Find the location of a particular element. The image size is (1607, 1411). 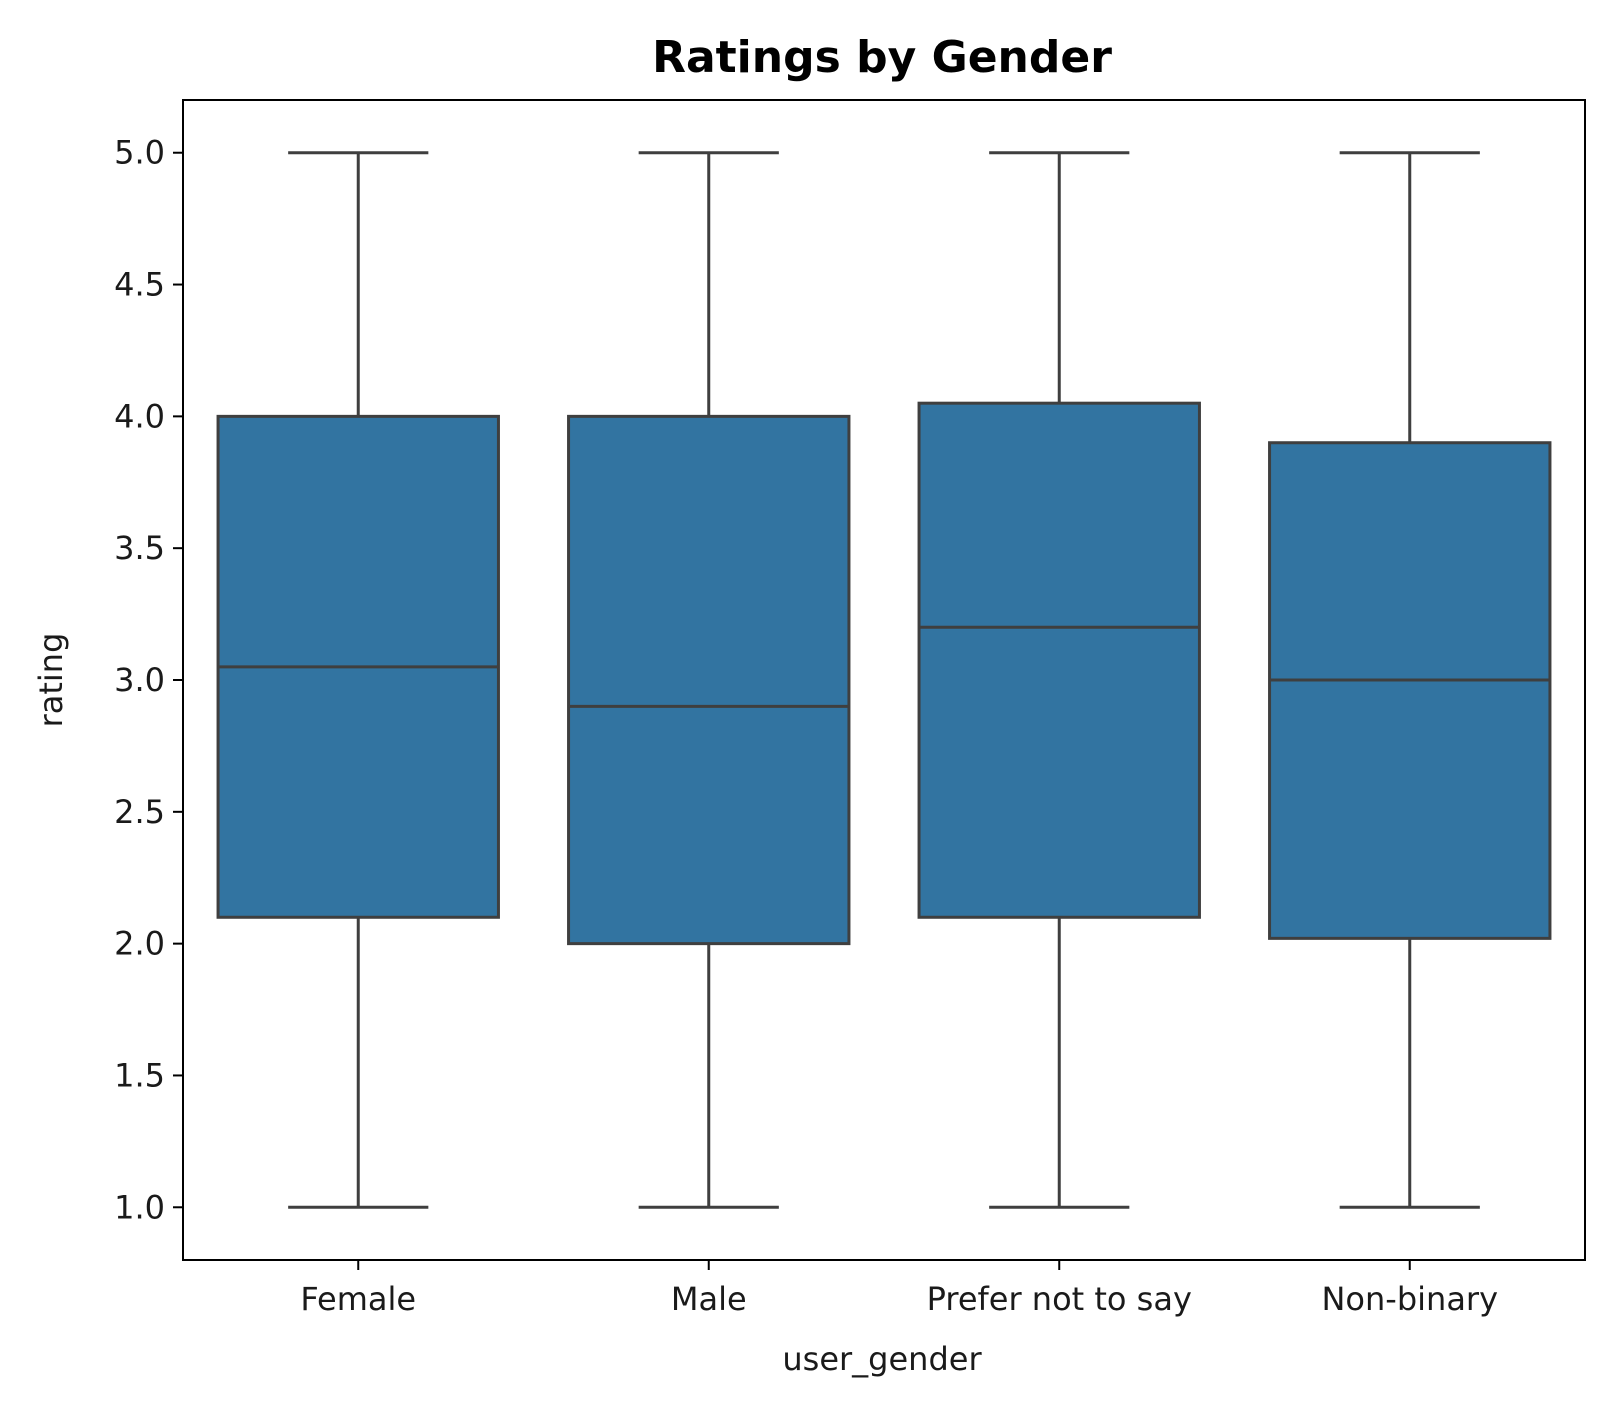

x-tick-label: Non-binary is located at coordinates (1409, 1299).